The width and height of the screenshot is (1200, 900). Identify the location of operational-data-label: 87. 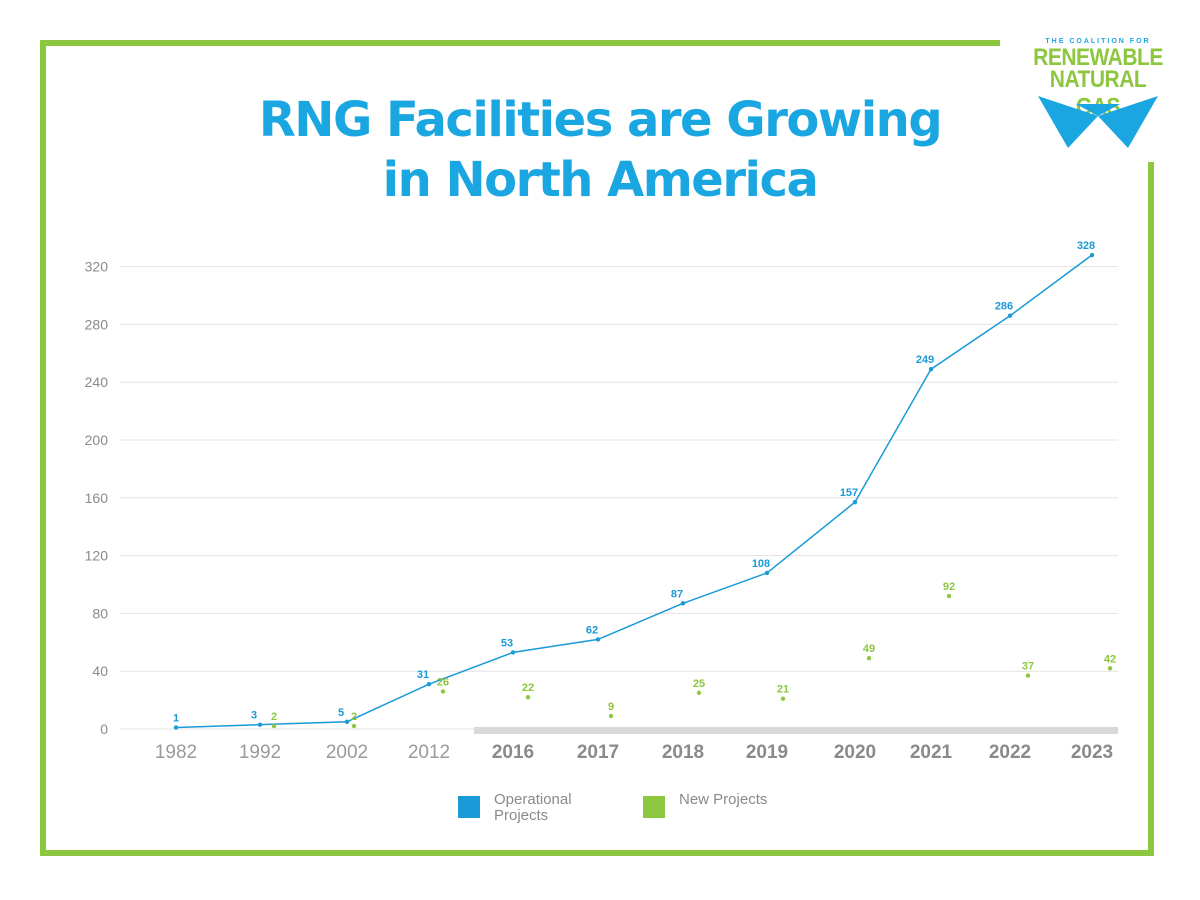
(677, 594).